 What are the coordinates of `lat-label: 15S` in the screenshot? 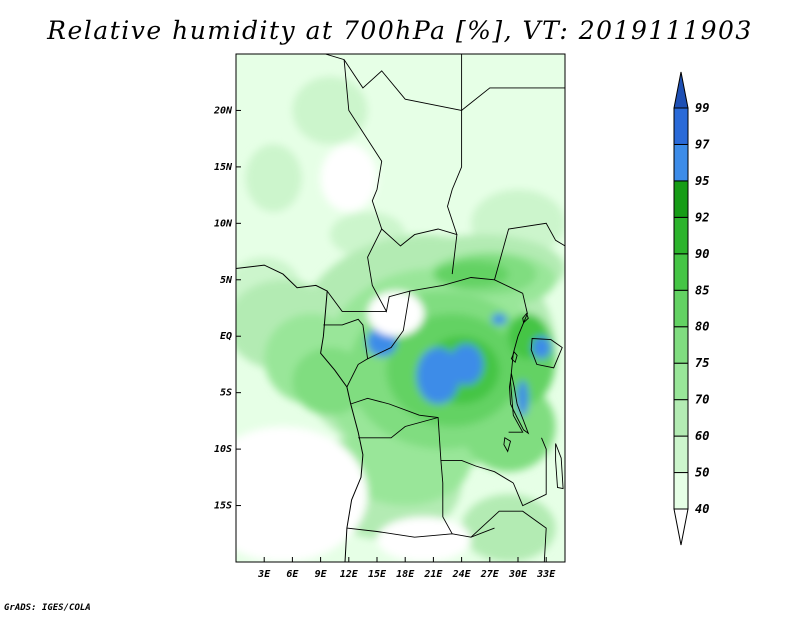 It's located at (223, 506).